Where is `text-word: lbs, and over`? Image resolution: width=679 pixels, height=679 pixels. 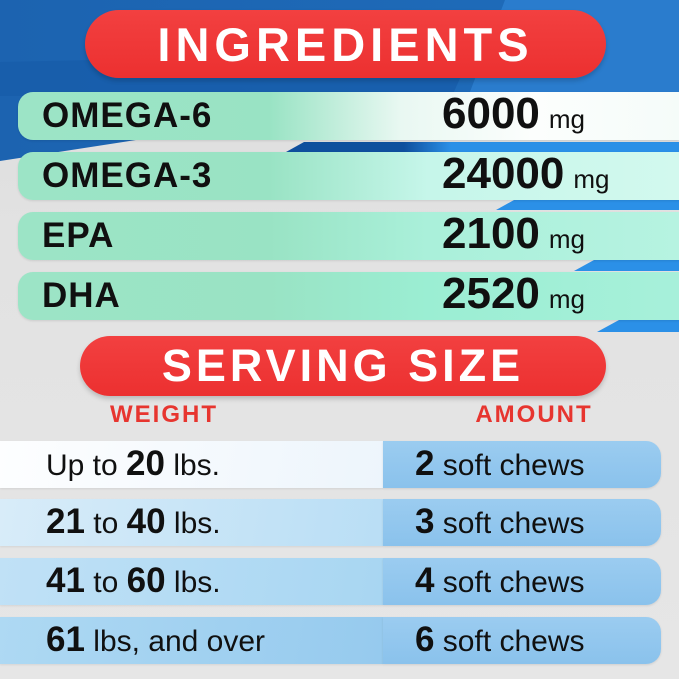 text-word: lbs, and over is located at coordinates (175, 641).